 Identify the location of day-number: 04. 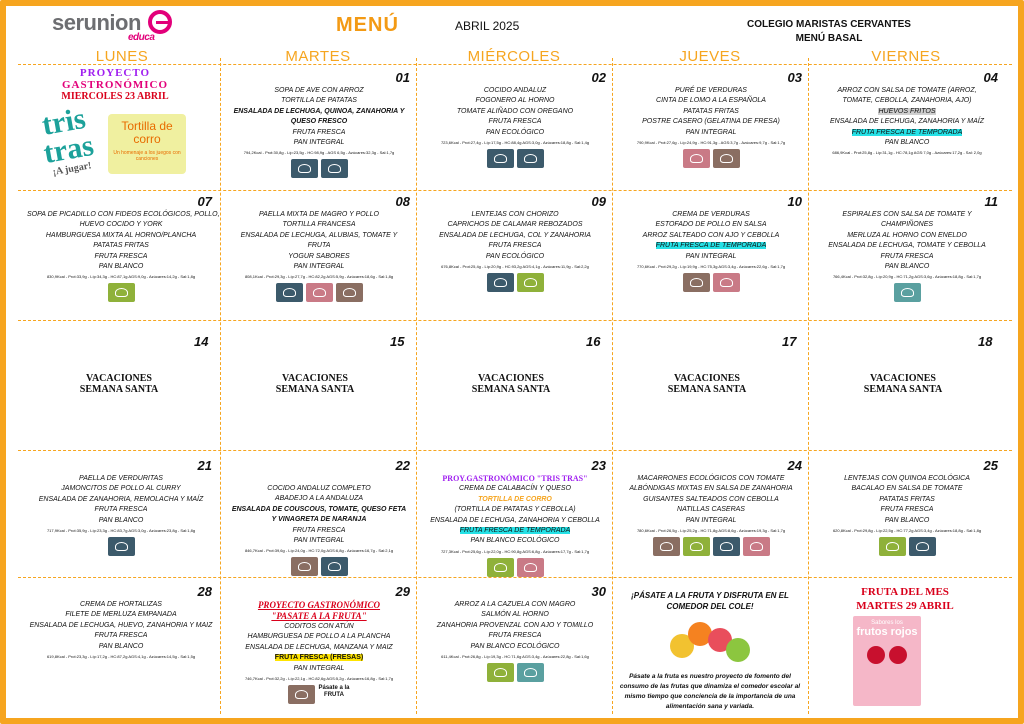
(990, 77).